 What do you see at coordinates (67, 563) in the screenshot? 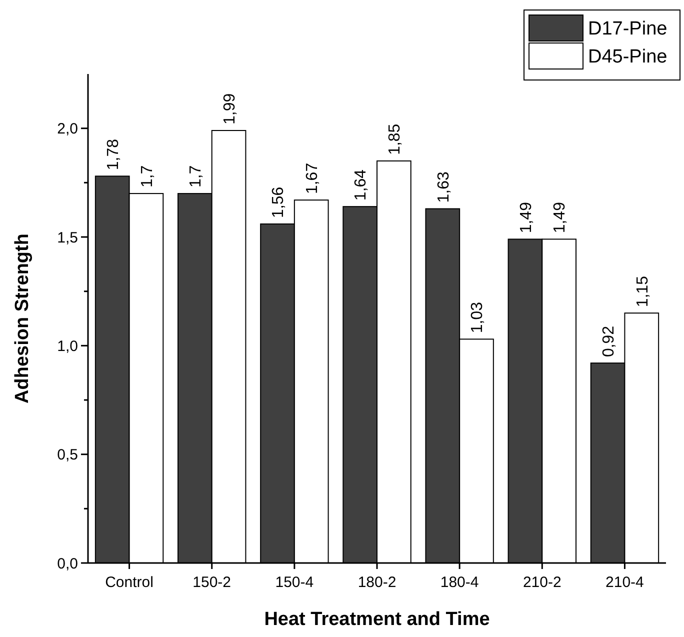
I see `y-tick-label: 0,0` at bounding box center [67, 563].